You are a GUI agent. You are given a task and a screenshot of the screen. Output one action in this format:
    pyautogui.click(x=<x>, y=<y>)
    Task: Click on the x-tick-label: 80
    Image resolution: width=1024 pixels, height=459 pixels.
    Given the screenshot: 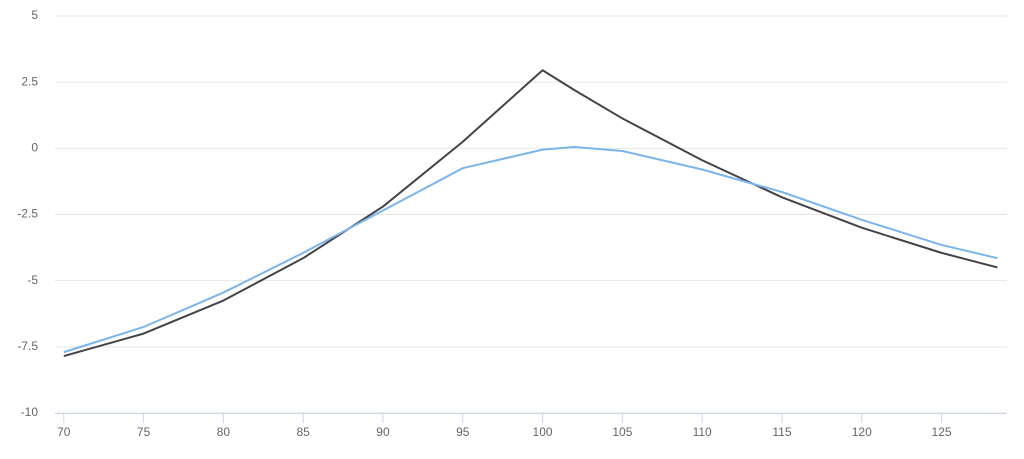 What is the action you would take?
    pyautogui.click(x=224, y=432)
    